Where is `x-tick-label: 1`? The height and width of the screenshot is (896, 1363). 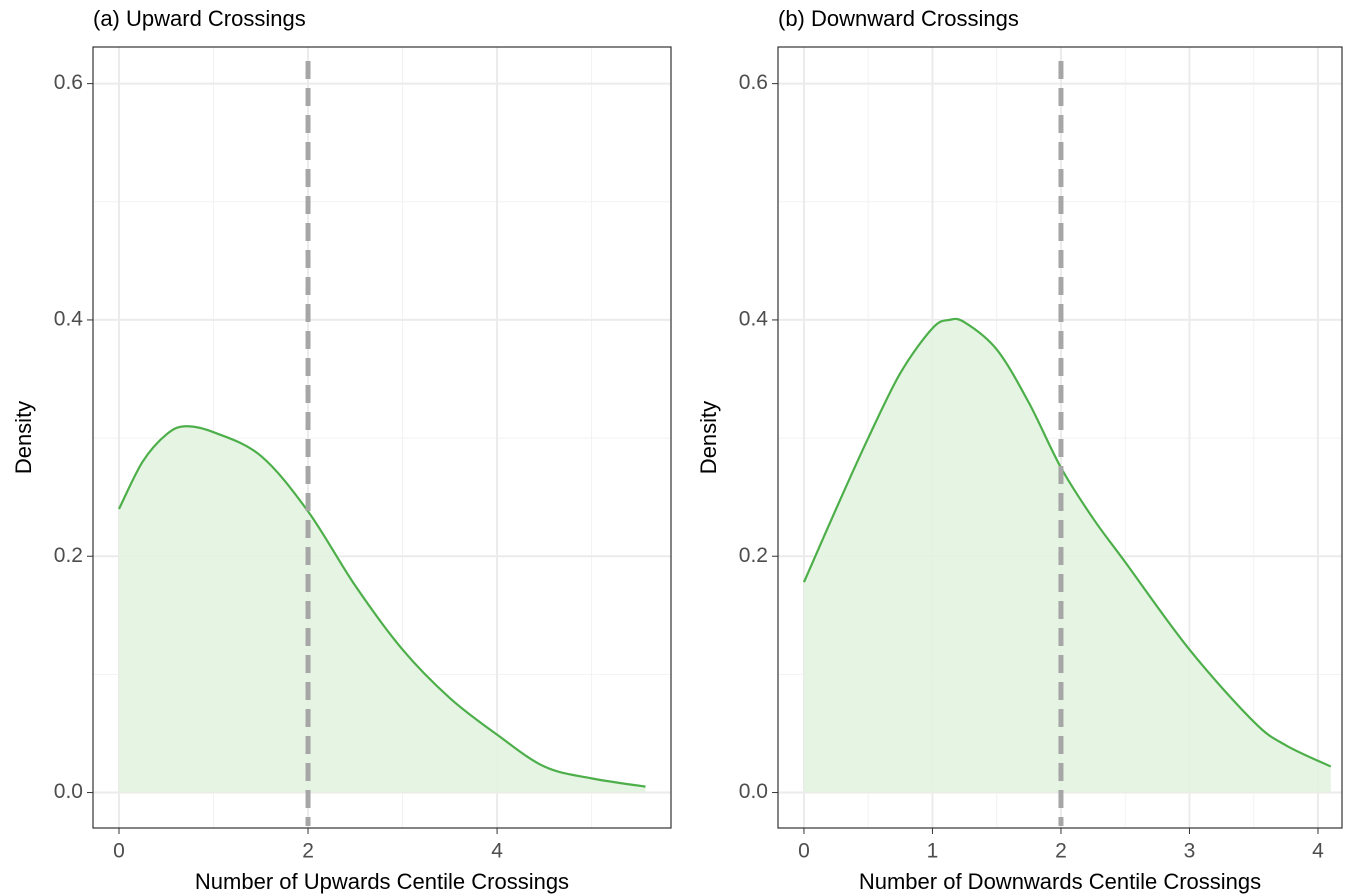
x-tick-label: 1 is located at coordinates (933, 851).